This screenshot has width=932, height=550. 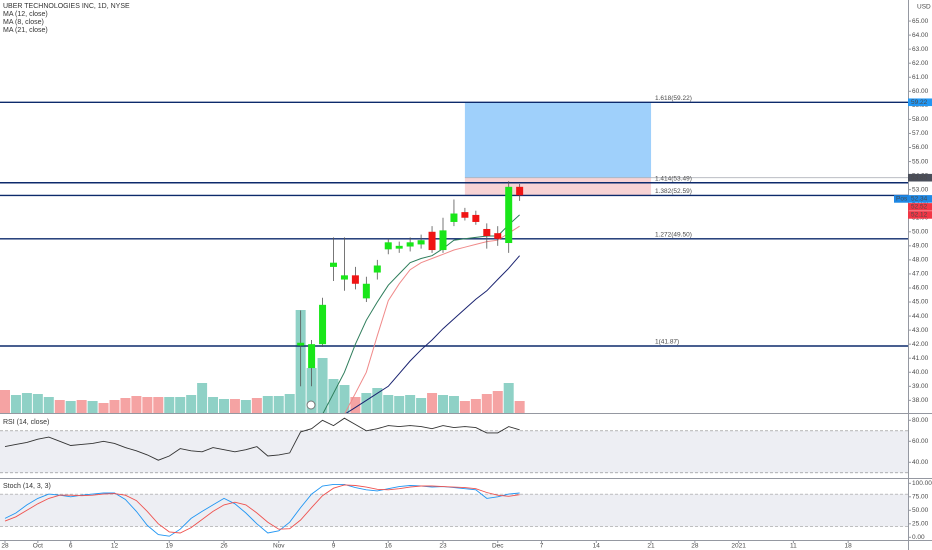 What do you see at coordinates (920, 119) in the screenshot?
I see `y-tick-label: 58.00` at bounding box center [920, 119].